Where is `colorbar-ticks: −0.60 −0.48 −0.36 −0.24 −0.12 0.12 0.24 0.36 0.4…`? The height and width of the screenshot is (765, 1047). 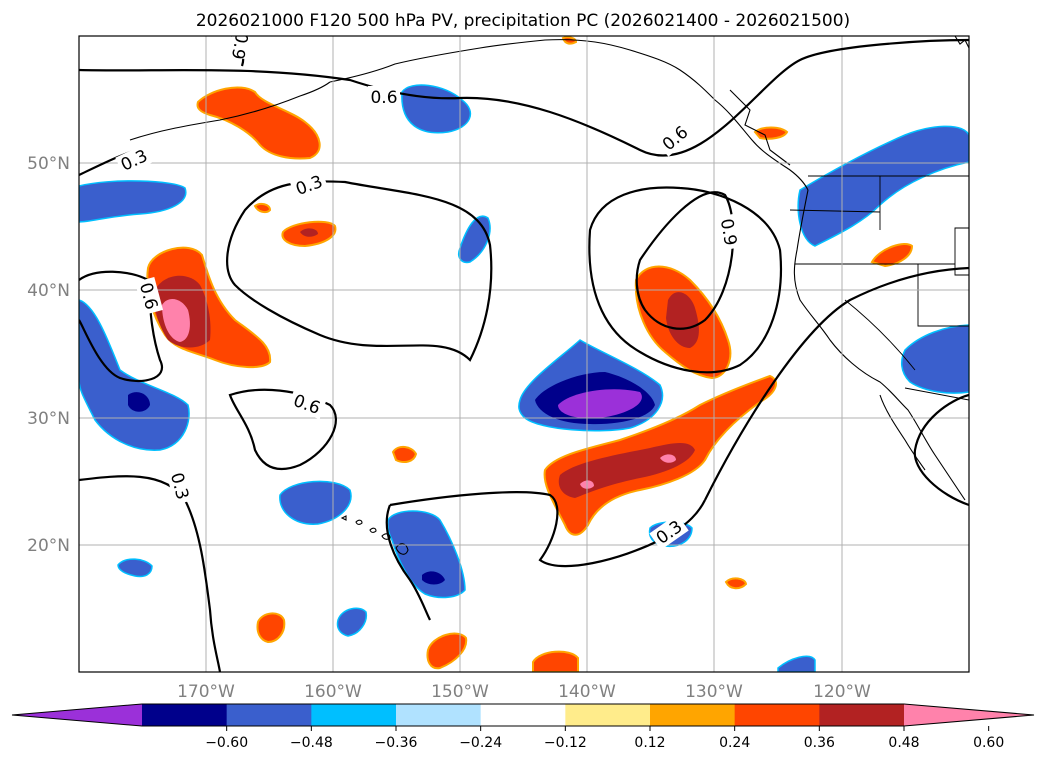 colorbar-ticks: −0.60 −0.48 −0.36 −0.24 −0.12 0.12 0.24 0.36 0.4… is located at coordinates (604, 738).